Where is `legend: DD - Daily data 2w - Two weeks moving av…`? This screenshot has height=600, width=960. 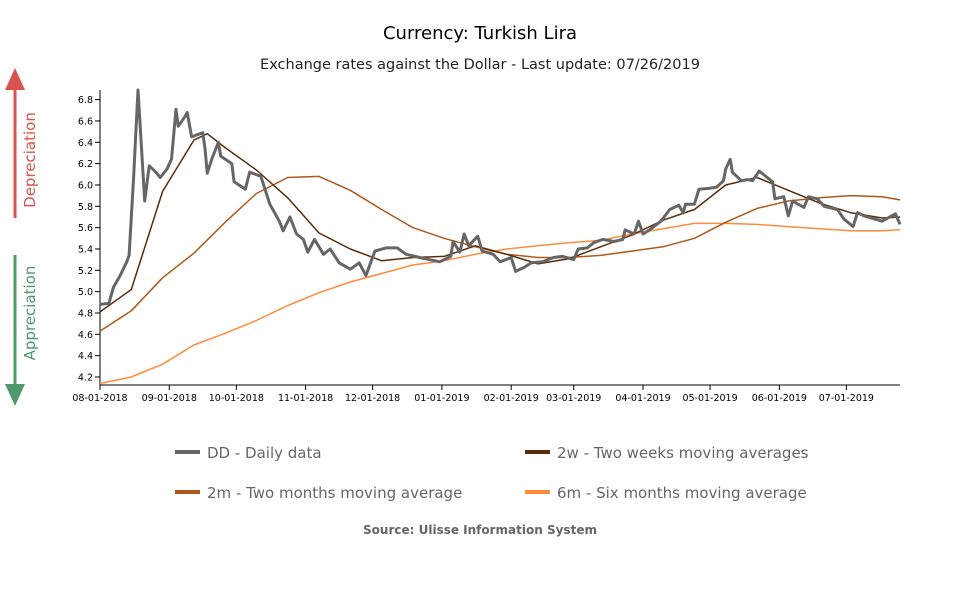
legend: DD - Daily data 2w - Two weeks moving av… is located at coordinates (492, 473).